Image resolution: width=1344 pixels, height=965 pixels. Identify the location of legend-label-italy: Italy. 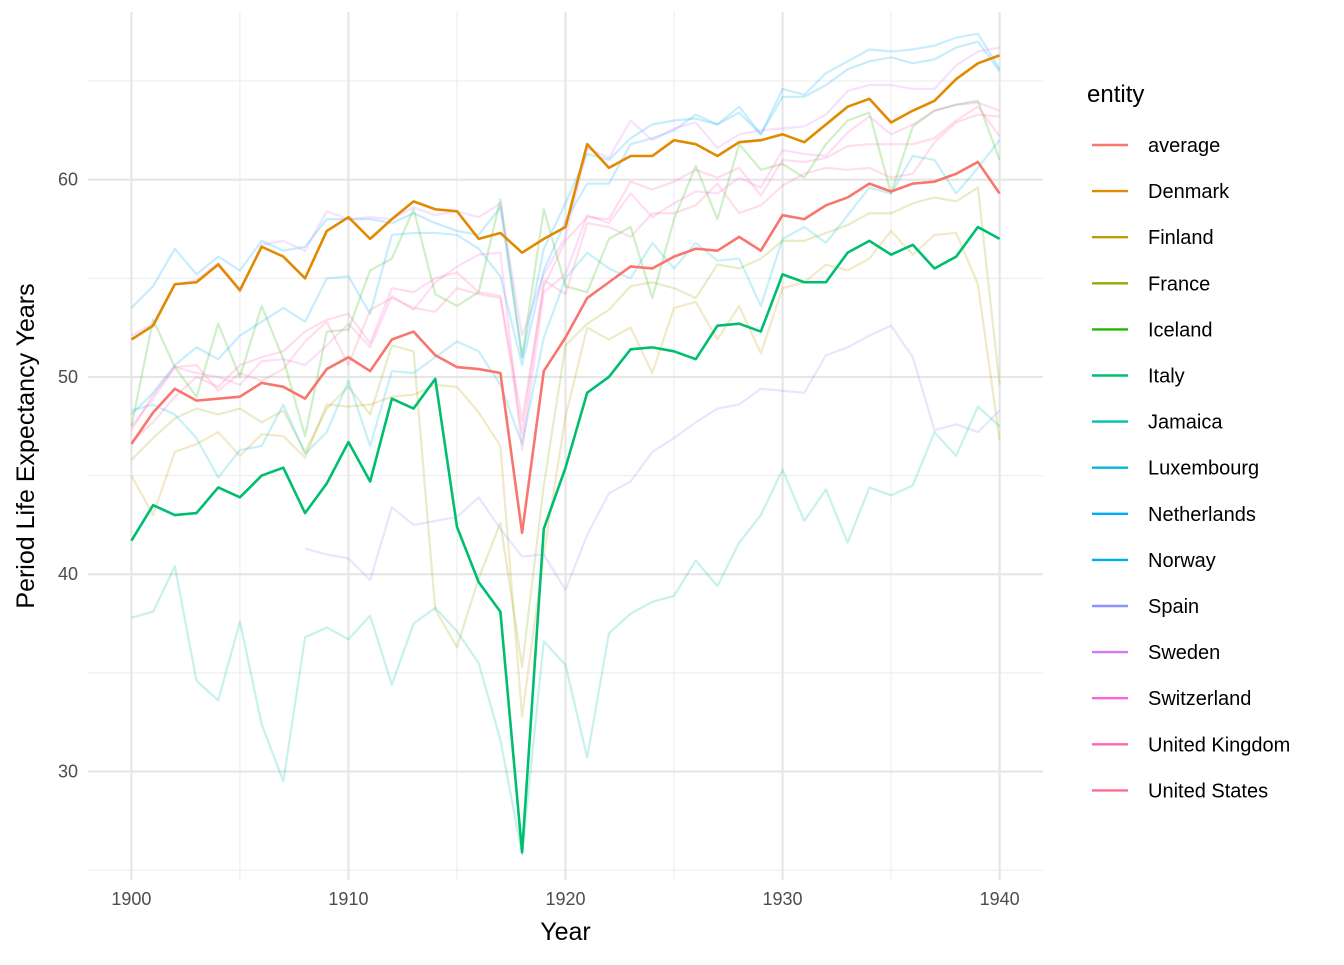
(1166, 377).